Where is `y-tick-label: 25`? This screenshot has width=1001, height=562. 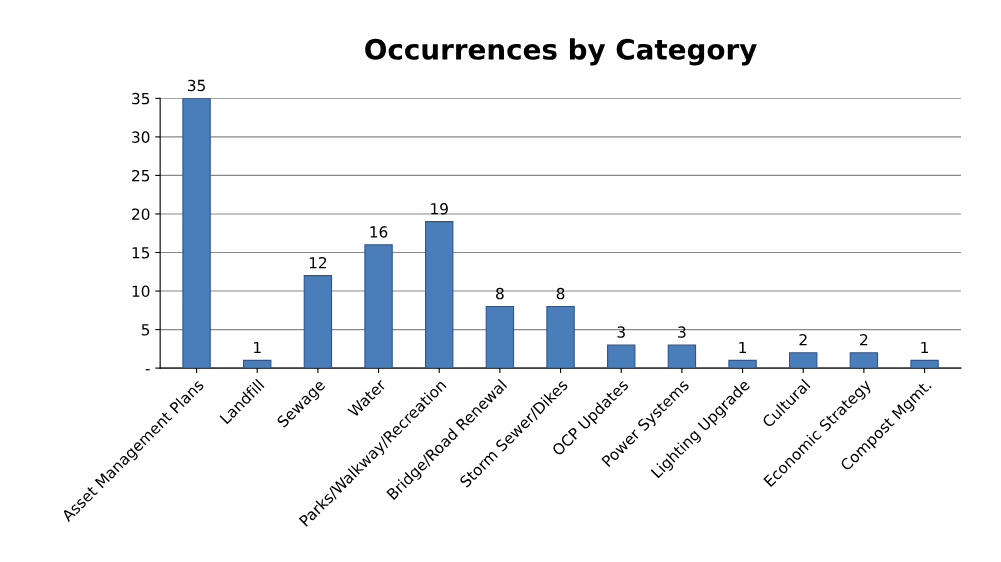
y-tick-label: 25 is located at coordinates (141, 175).